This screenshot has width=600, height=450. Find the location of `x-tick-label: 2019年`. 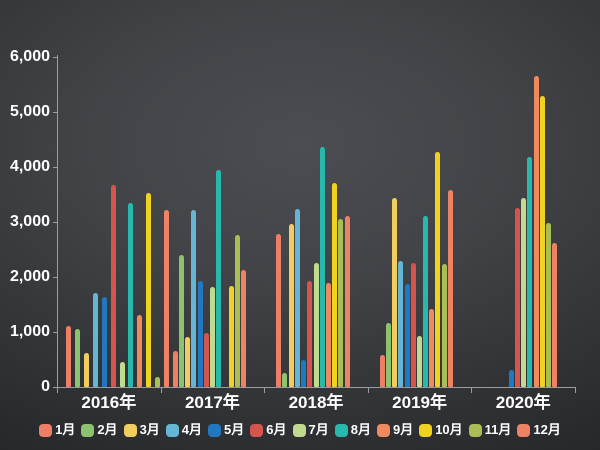

x-tick-label: 2019年 is located at coordinates (419, 402).